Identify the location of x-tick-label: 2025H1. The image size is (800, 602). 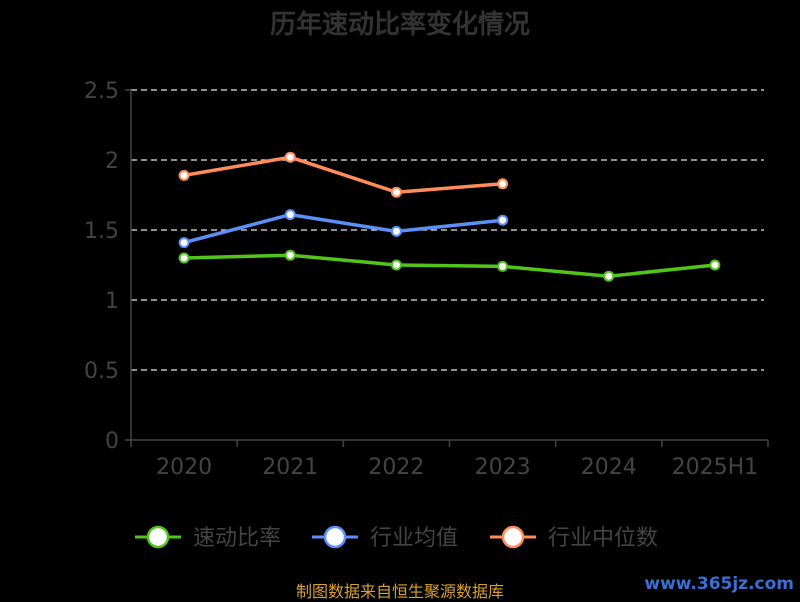
(715, 467).